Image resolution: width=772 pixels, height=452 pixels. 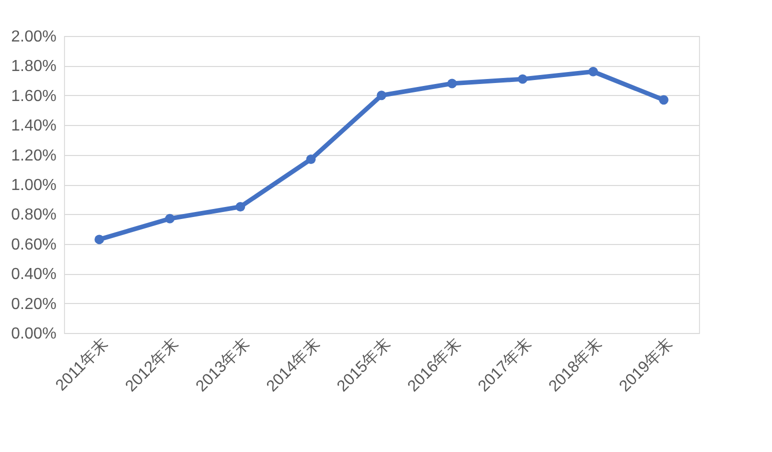 What do you see at coordinates (33, 334) in the screenshot?
I see `y-tick-label: 0.00%` at bounding box center [33, 334].